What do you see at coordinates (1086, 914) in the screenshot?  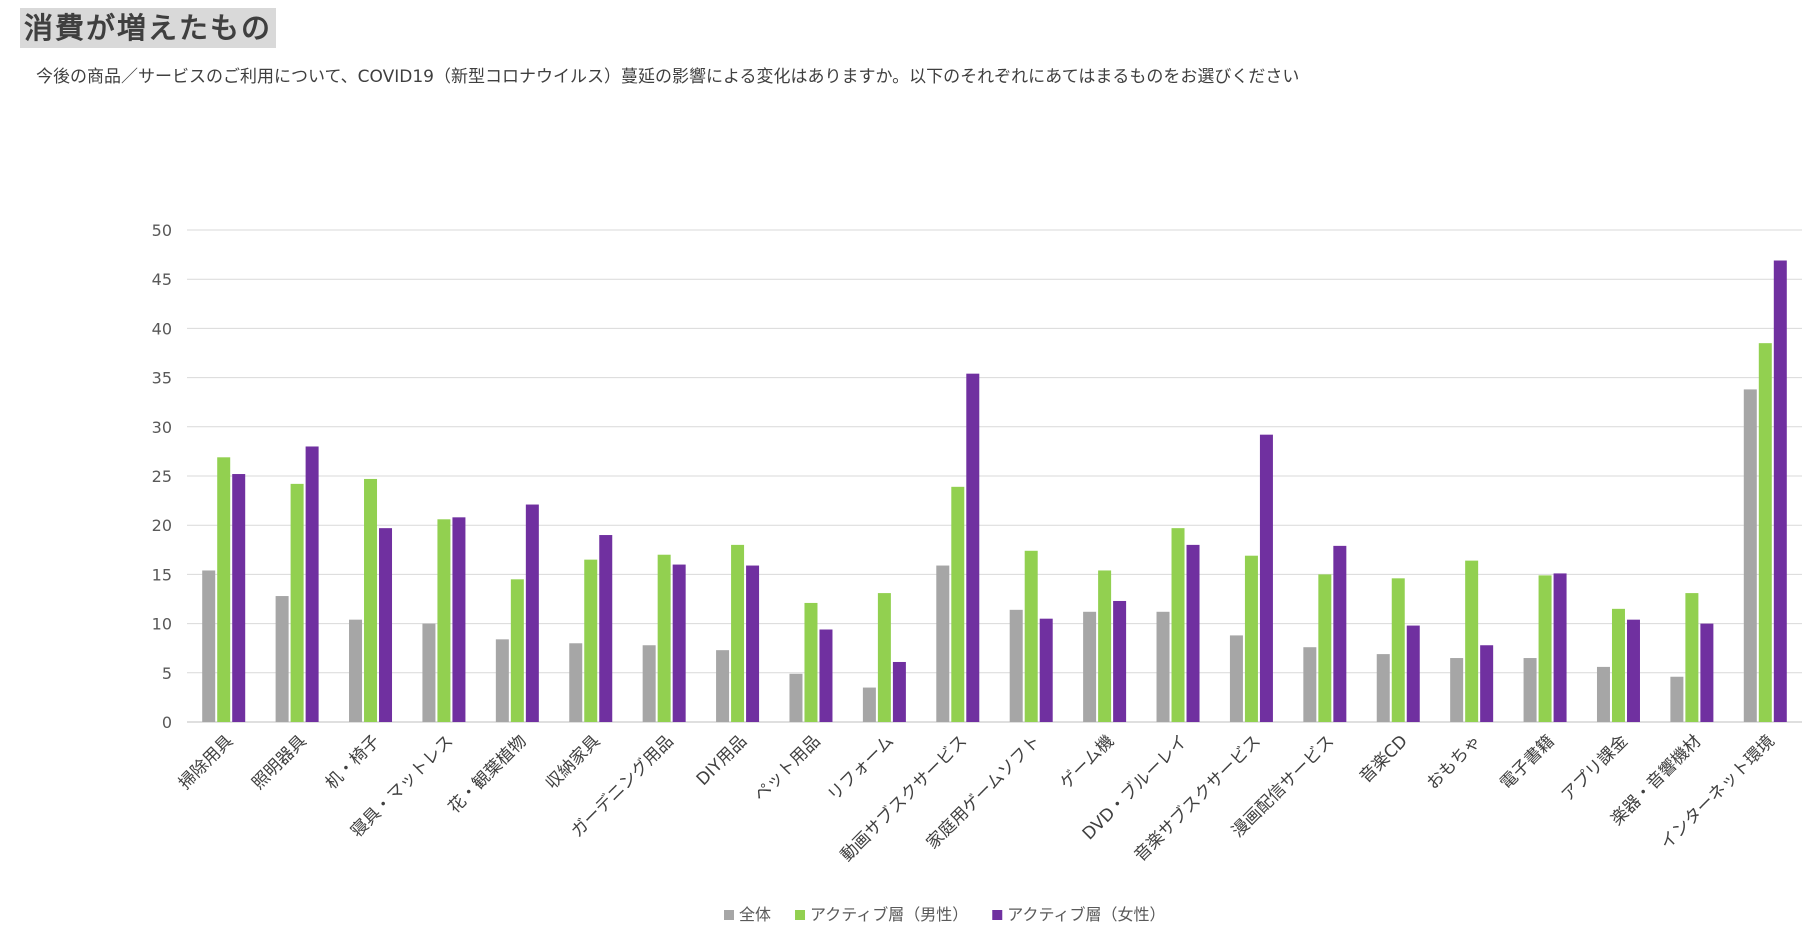 I see `legend-label: アクティブ層（女性）` at bounding box center [1086, 914].